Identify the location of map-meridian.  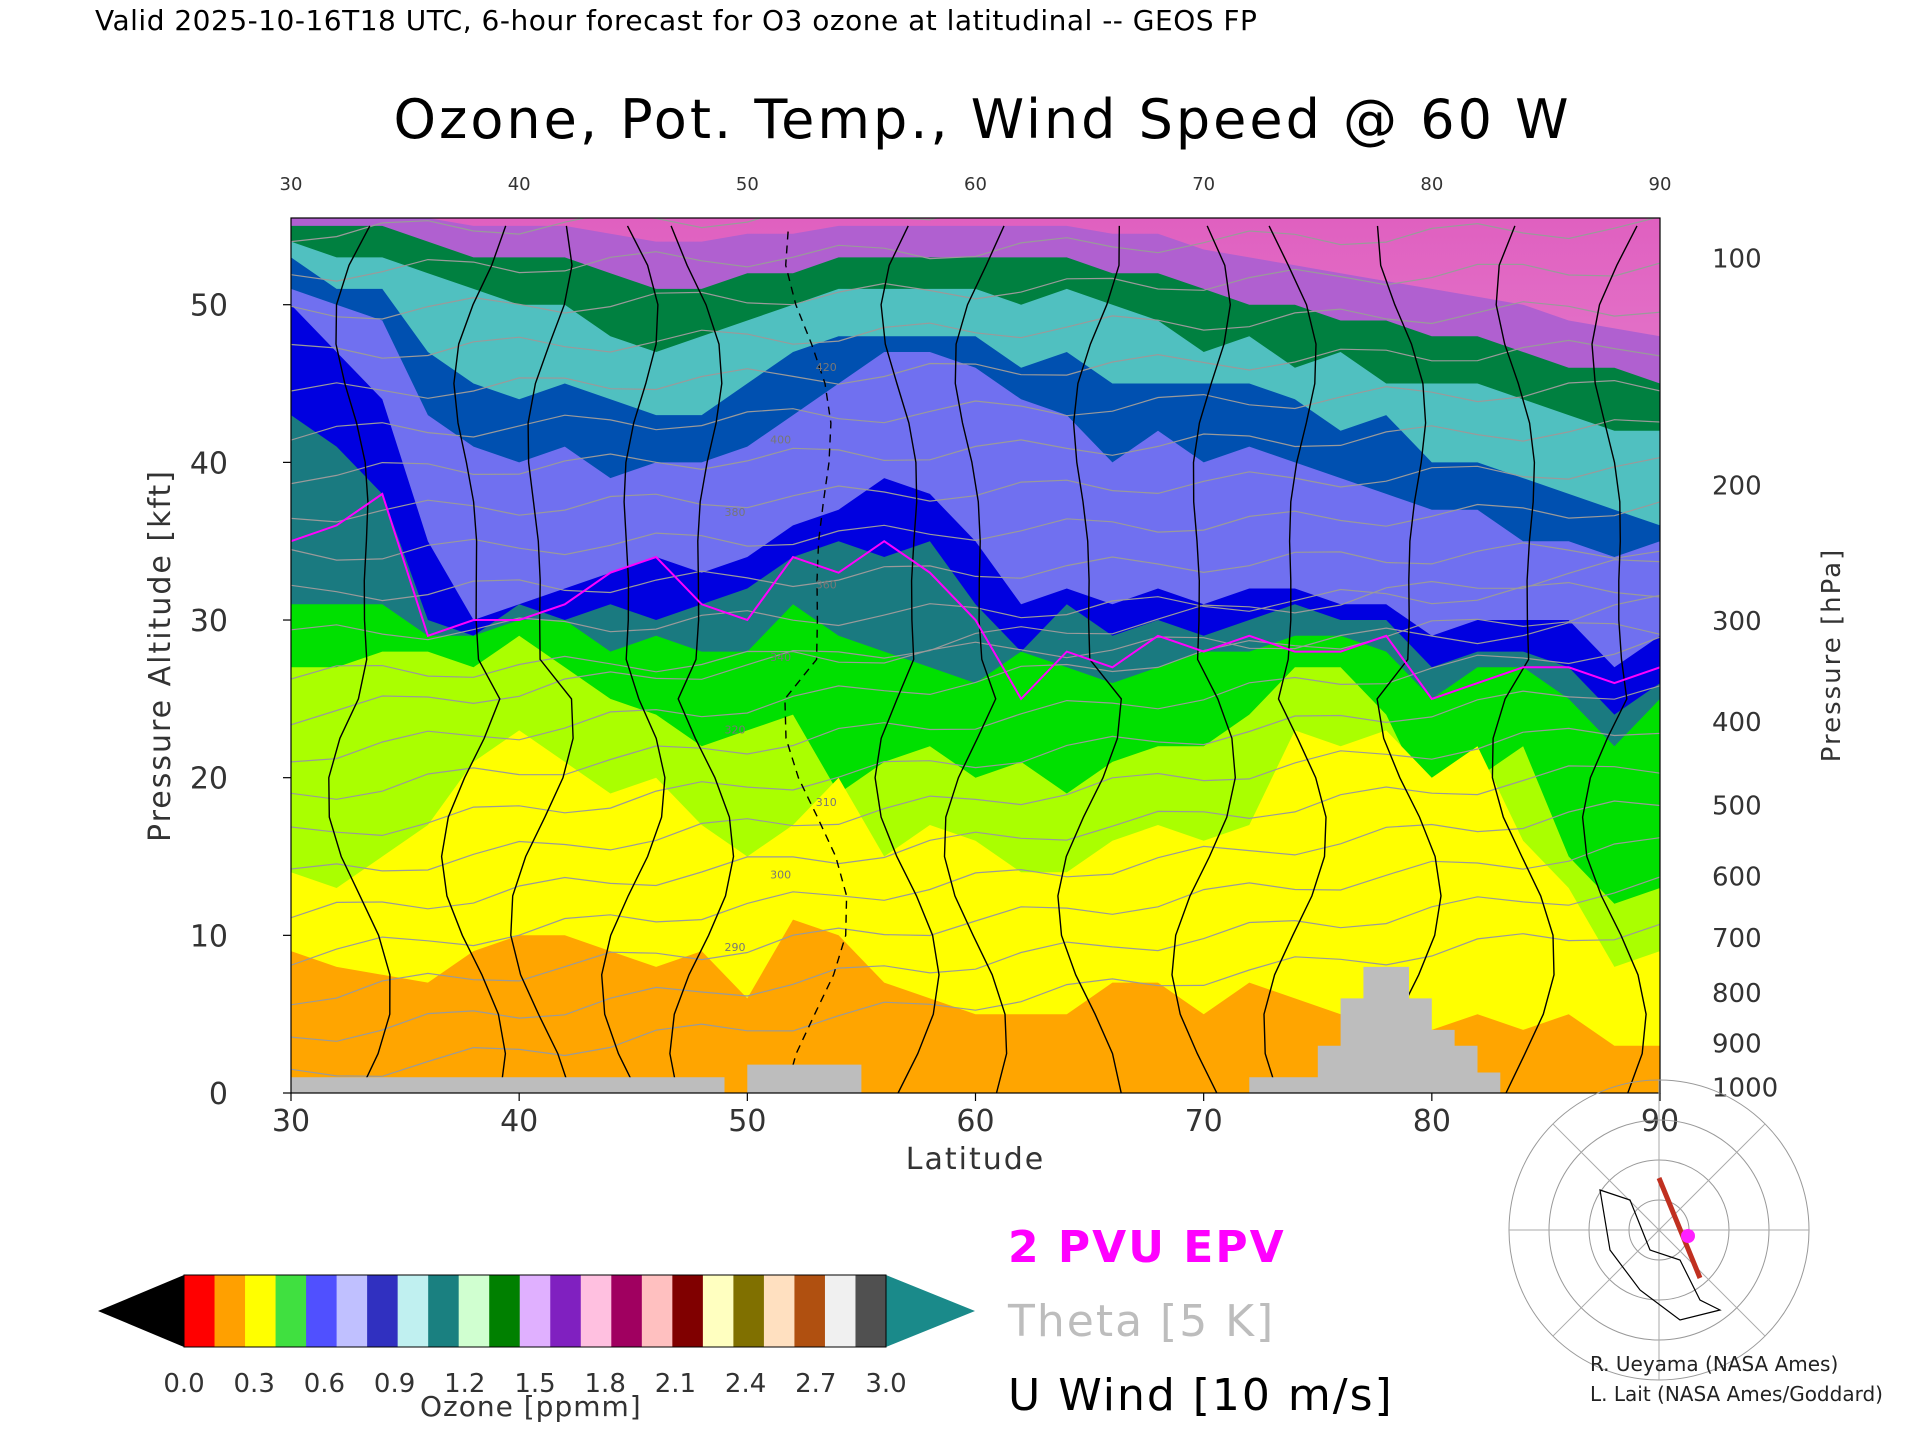
(1606, 1283).